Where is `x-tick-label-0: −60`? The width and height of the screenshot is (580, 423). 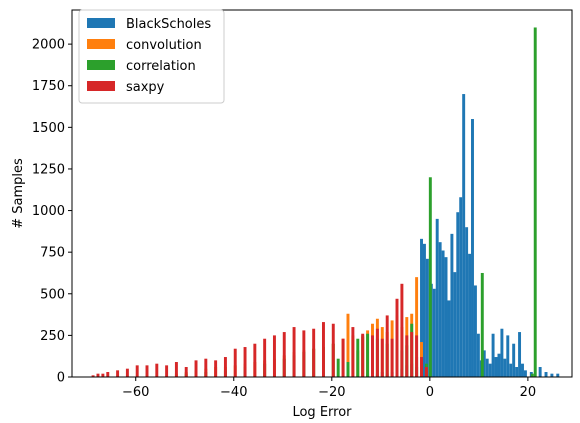 x-tick-label-0: −60 is located at coordinates (135, 392).